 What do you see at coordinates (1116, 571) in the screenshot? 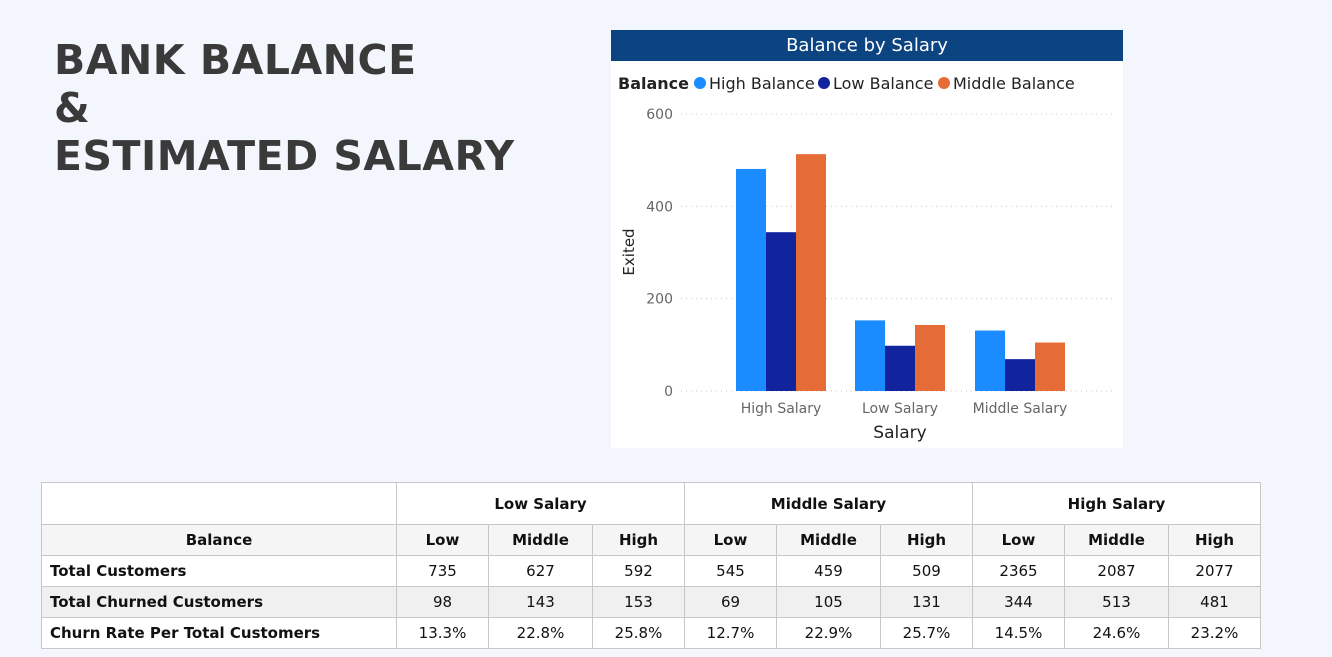
I see `table-cell: 2087` at bounding box center [1116, 571].